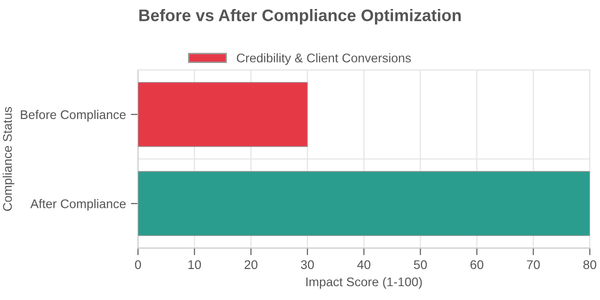 The width and height of the screenshot is (600, 300). Describe the element at coordinates (323, 59) in the screenshot. I see `legend-label: Credibility & Client Conversions` at that location.